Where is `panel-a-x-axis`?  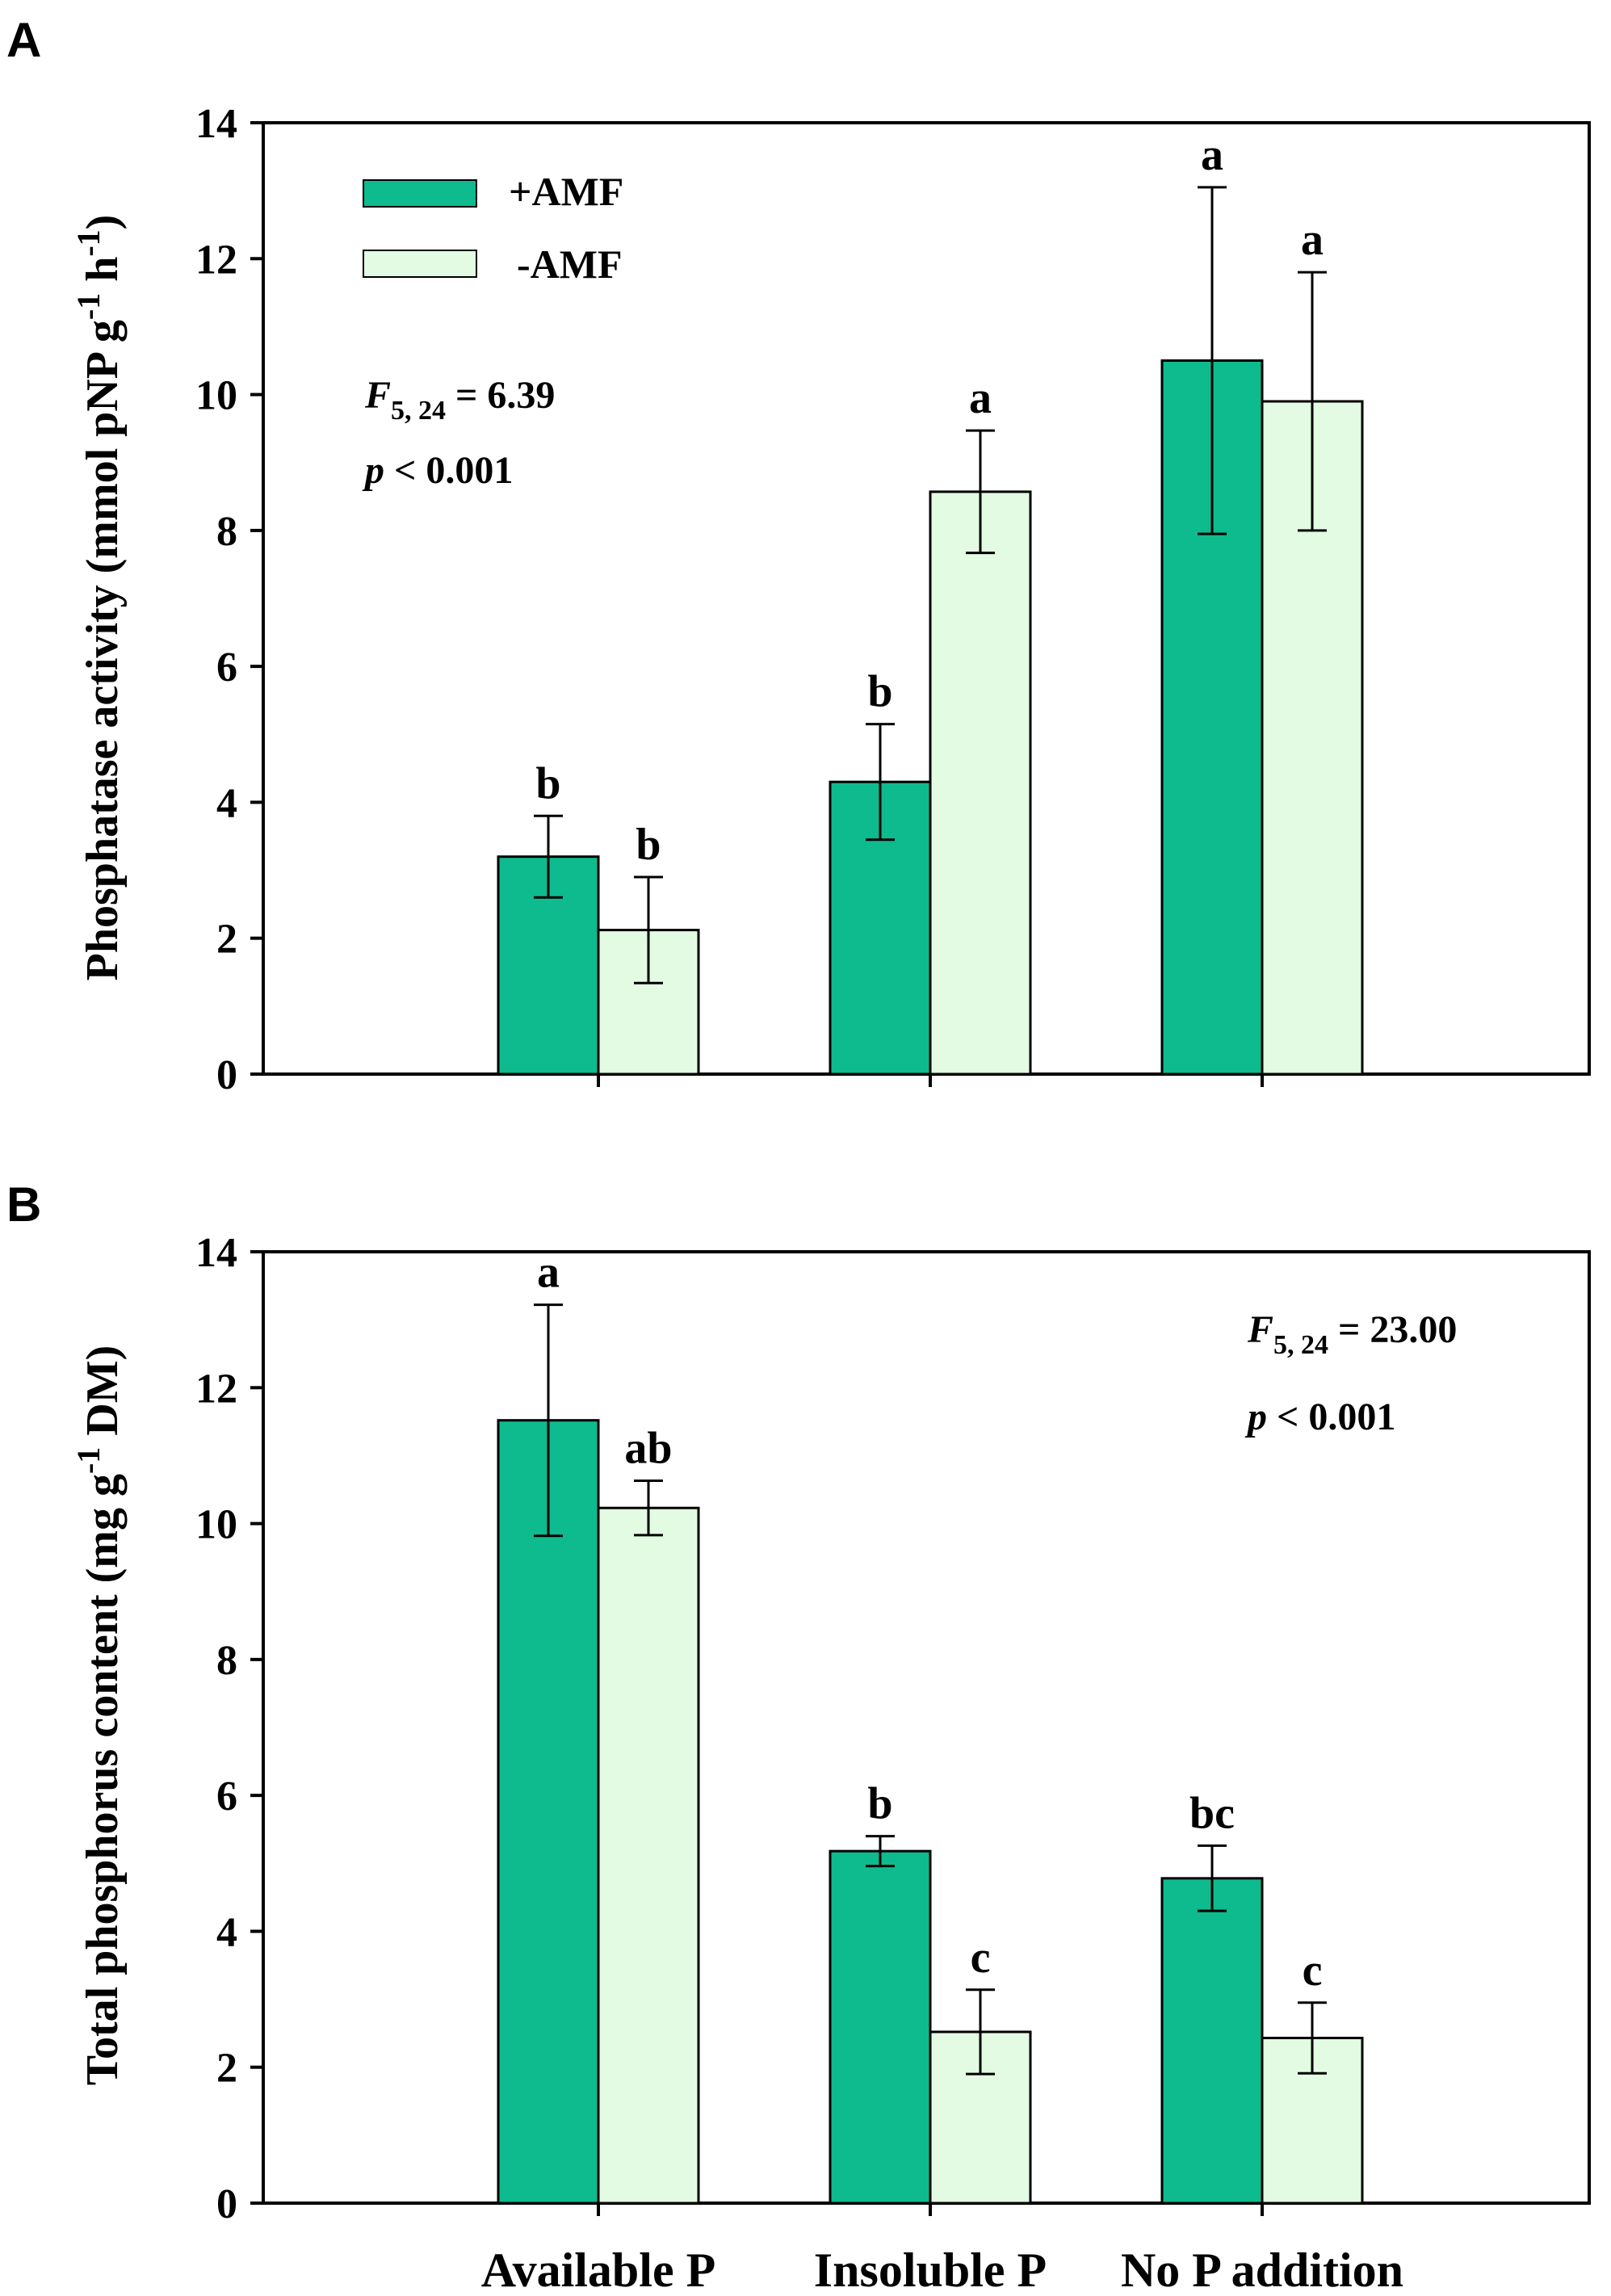
panel-a-x-axis is located at coordinates (930, 1080).